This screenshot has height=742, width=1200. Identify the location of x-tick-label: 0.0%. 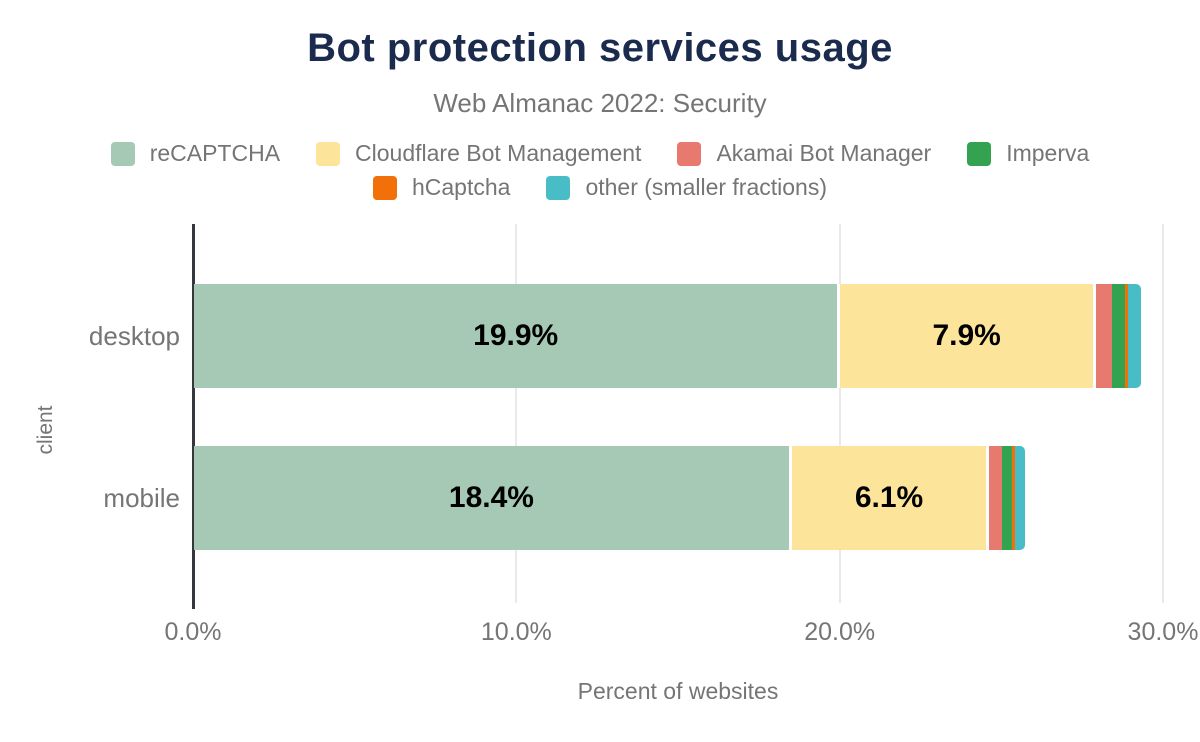
(193, 632).